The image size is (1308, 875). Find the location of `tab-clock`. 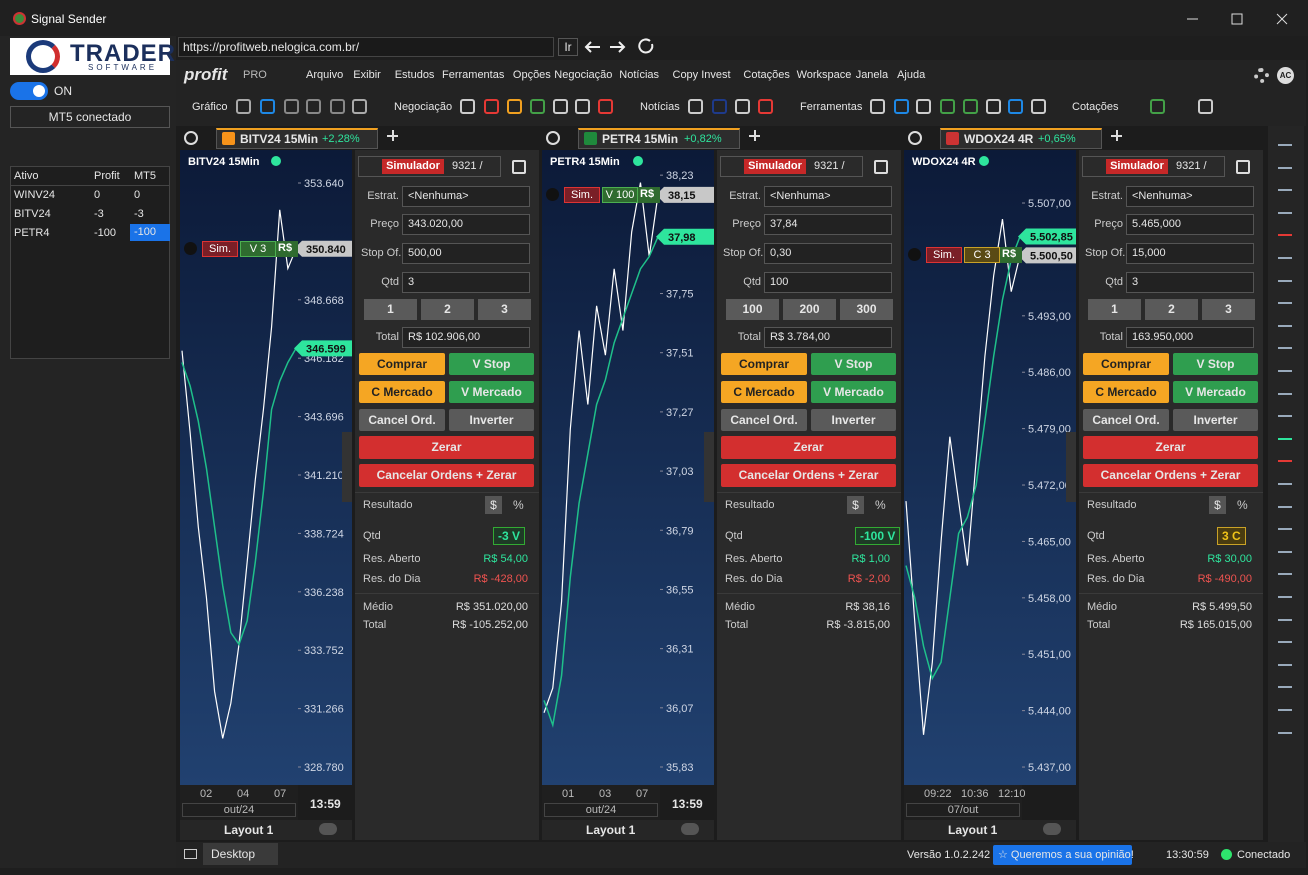

tab-clock is located at coordinates (191, 138).